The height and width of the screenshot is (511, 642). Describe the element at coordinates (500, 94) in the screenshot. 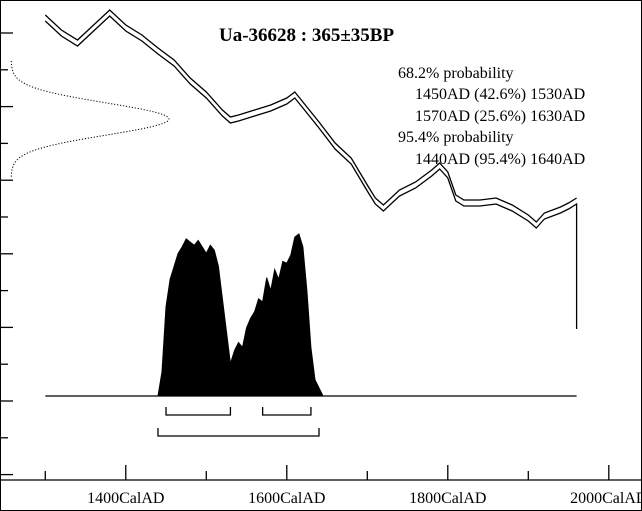

I see `annotation-68-range-1: 1450AD (42.6%) 1530AD` at that location.